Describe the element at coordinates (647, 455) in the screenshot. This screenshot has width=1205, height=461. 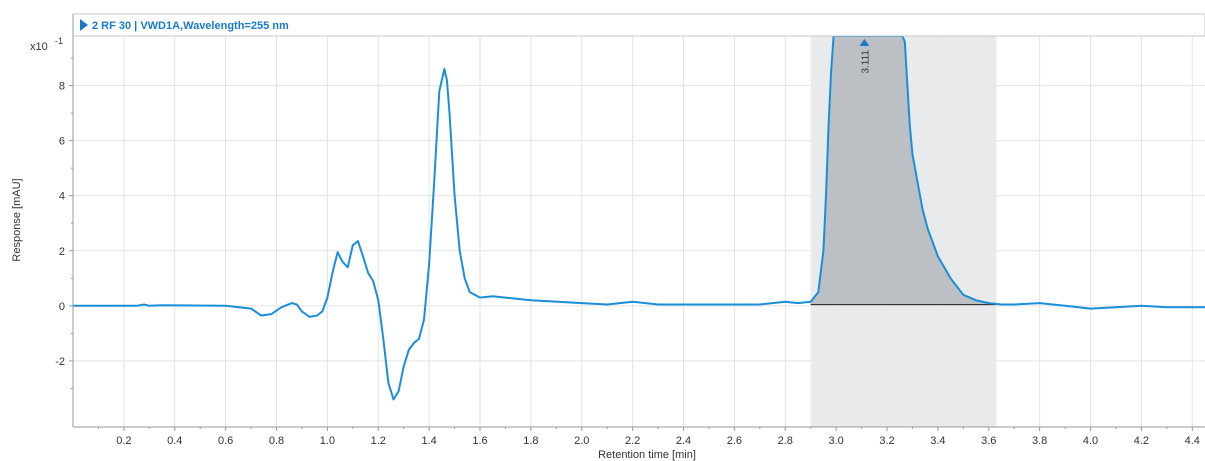
I see `x-axis-title: Retention time [min]` at that location.